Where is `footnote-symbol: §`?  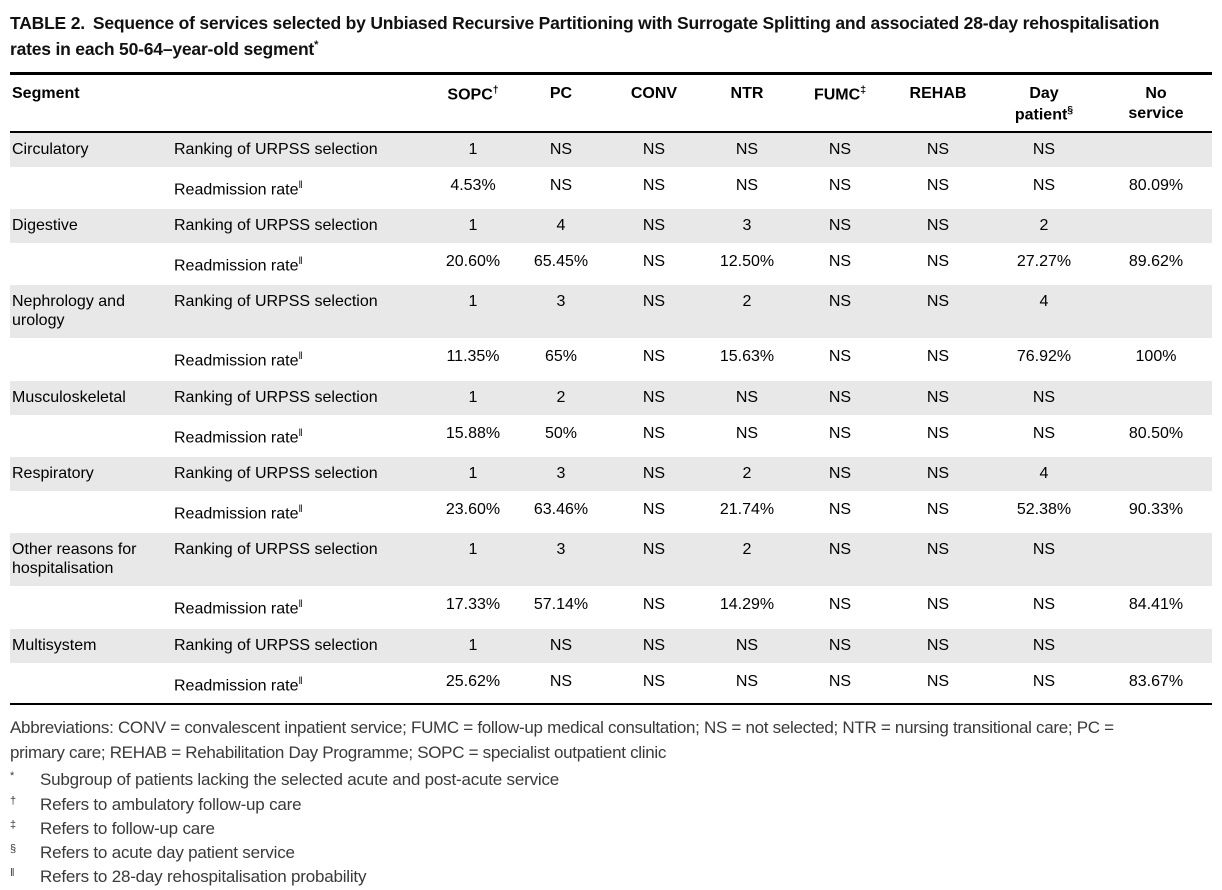
footnote-symbol: § is located at coordinates (13, 848).